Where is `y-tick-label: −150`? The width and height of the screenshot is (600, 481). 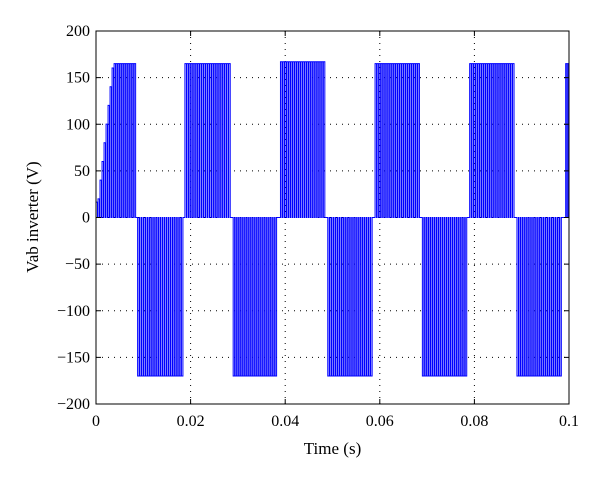 y-tick-label: −150 is located at coordinates (73, 357).